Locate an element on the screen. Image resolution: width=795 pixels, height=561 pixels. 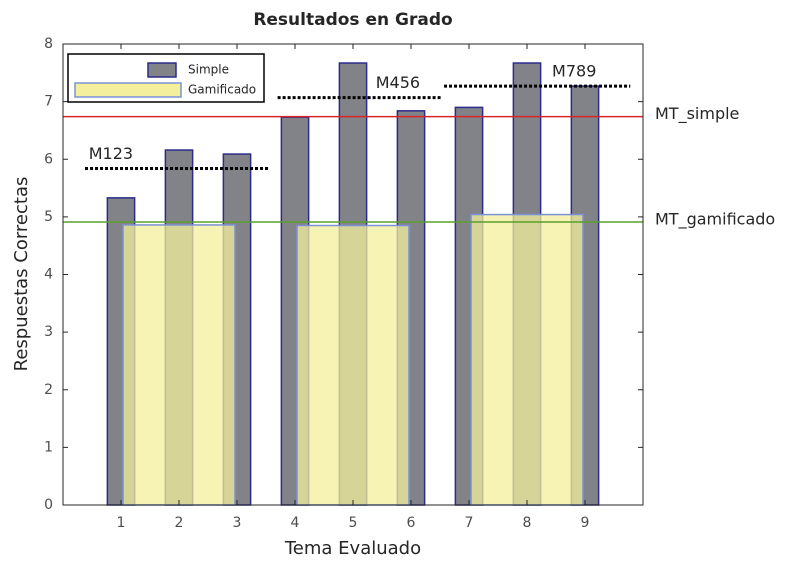
x-tick-label: 9 is located at coordinates (585, 523).